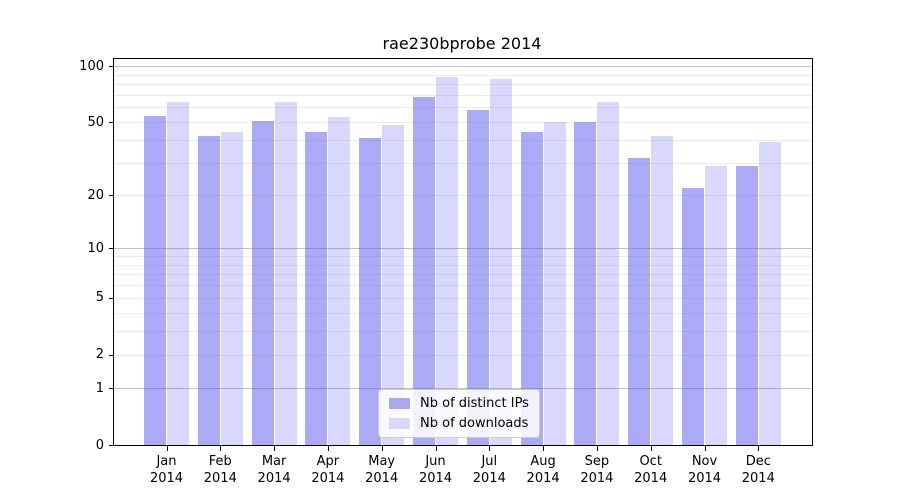 The image size is (900, 500). What do you see at coordinates (543, 470) in the screenshot?
I see `x-tick-label: Aug 2014` at bounding box center [543, 470].